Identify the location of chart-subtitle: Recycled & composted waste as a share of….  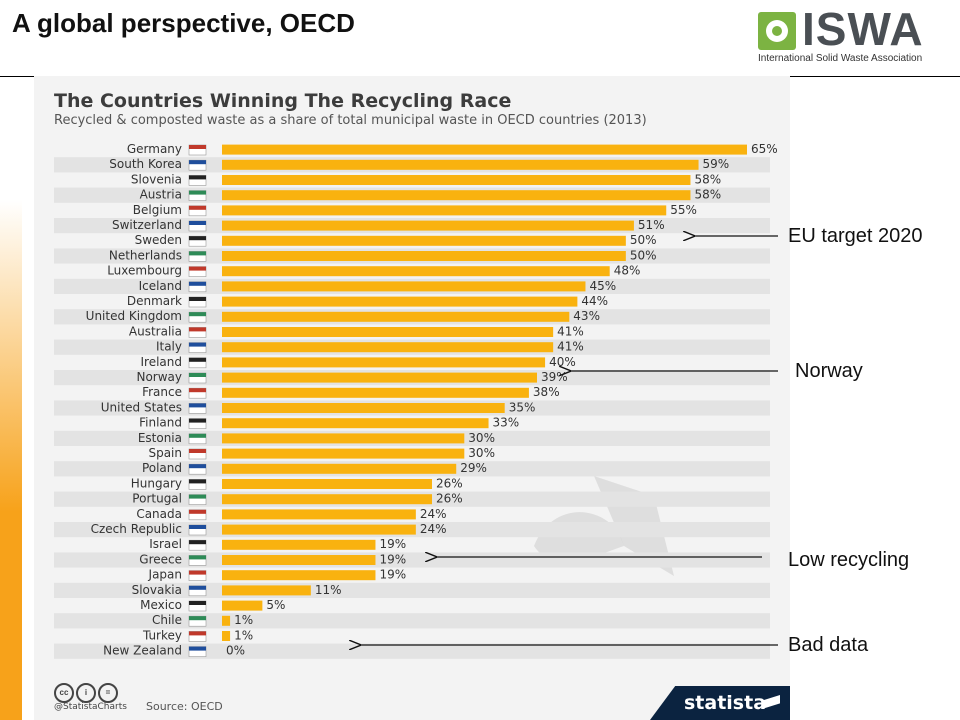
(350, 120).